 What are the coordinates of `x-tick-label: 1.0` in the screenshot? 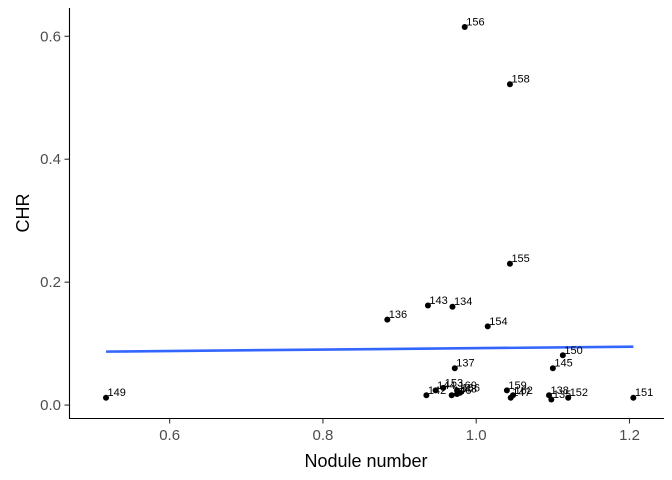 It's located at (476, 435).